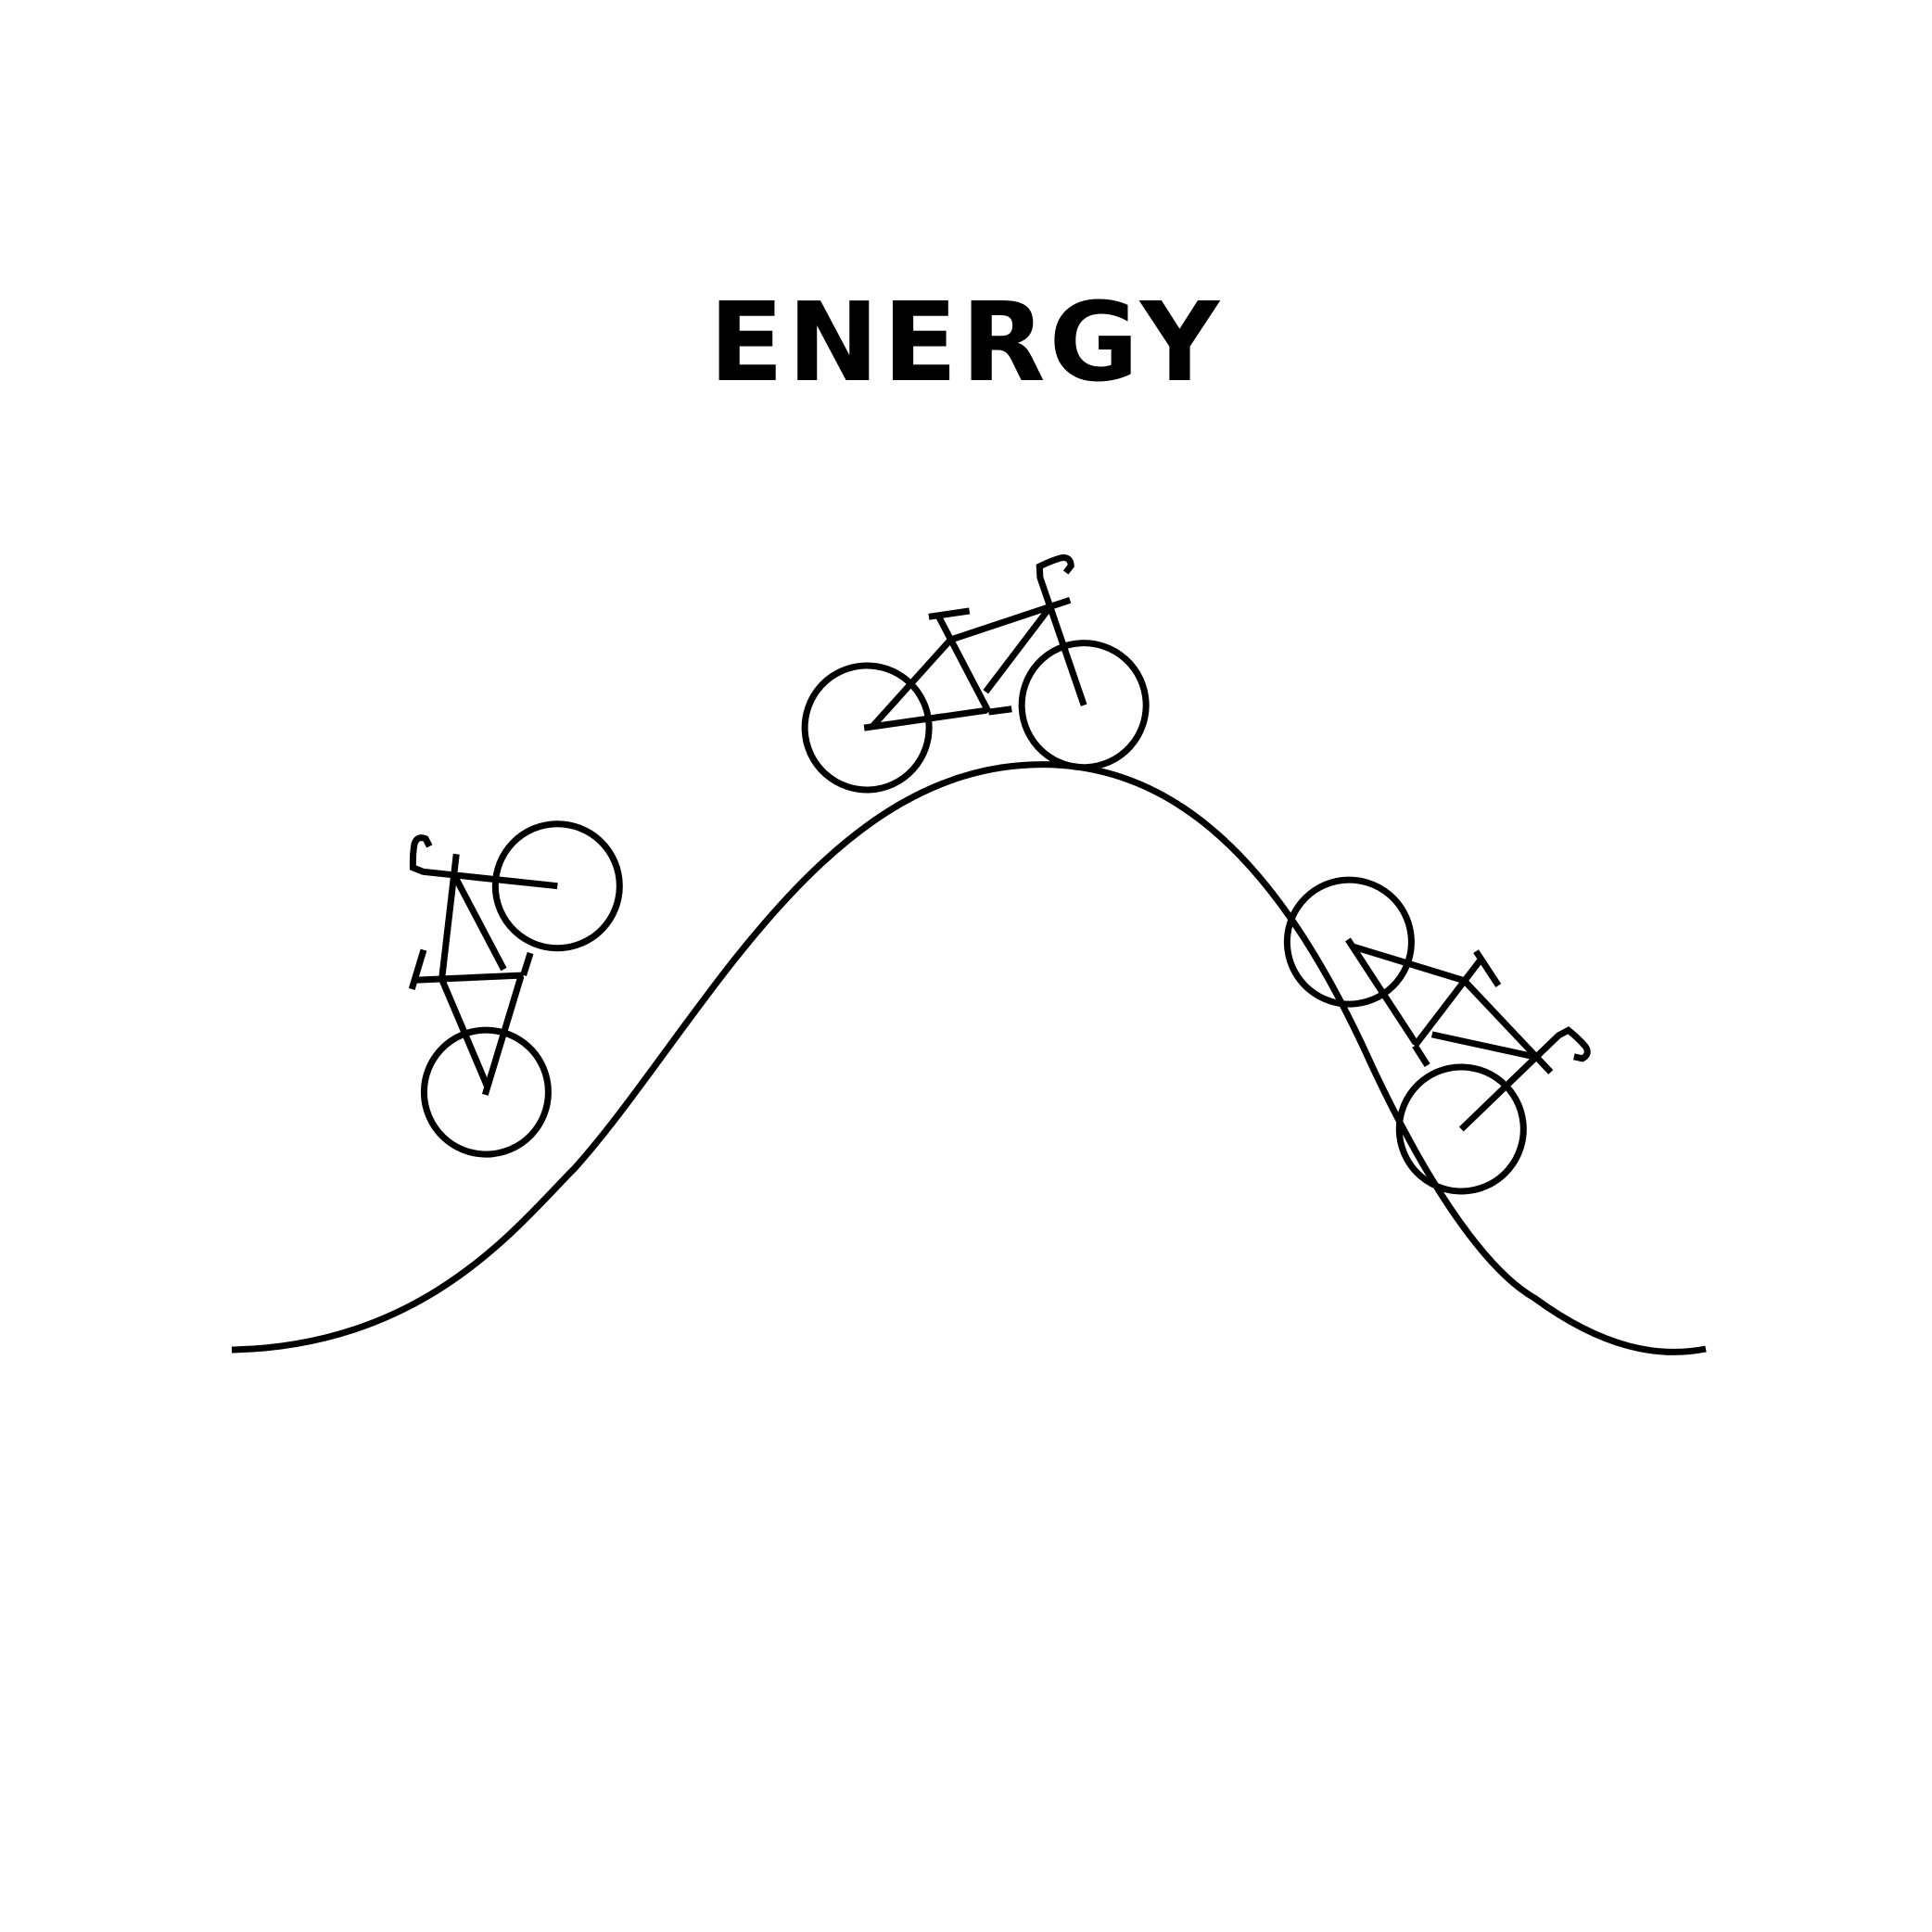 The width and height of the screenshot is (1932, 1932). What do you see at coordinates (482, 973) in the screenshot?
I see `bicycle-left-icon` at bounding box center [482, 973].